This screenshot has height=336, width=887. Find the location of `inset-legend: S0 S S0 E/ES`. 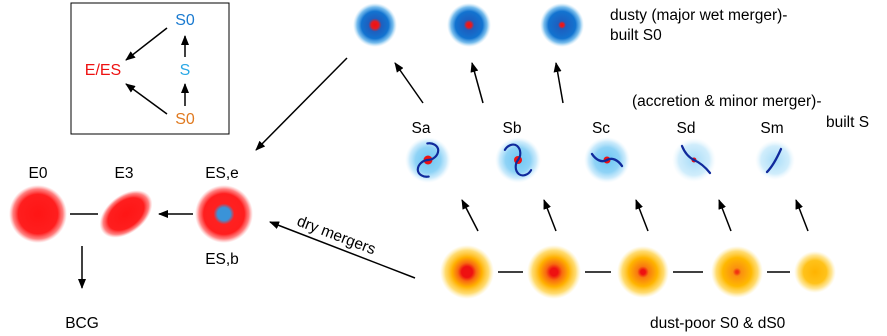

inset-legend: S0 S S0 E/ES is located at coordinates (150, 68).